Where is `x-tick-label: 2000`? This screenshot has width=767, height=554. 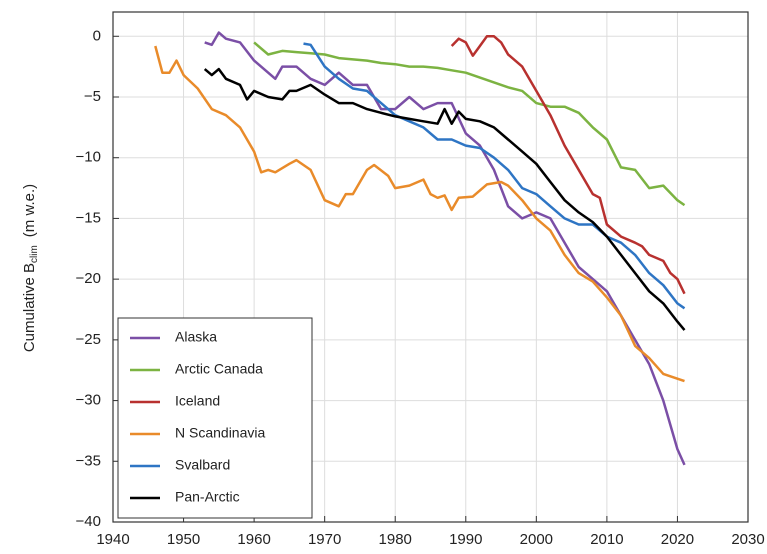
x-tick-label: 2000 is located at coordinates (536, 539).